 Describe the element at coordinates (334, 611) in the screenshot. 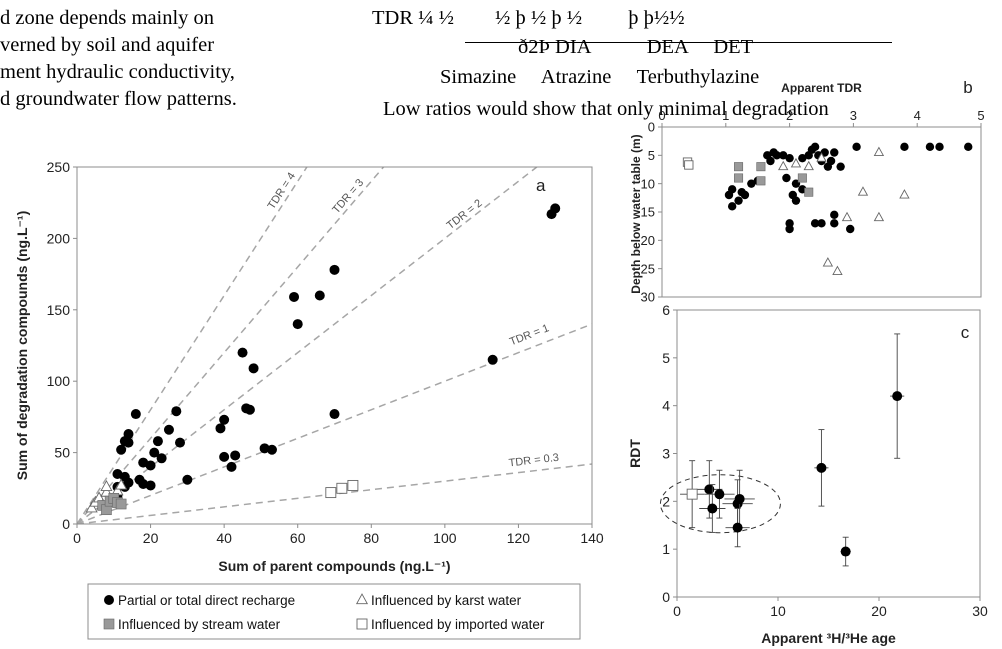

I see `legend-box` at that location.